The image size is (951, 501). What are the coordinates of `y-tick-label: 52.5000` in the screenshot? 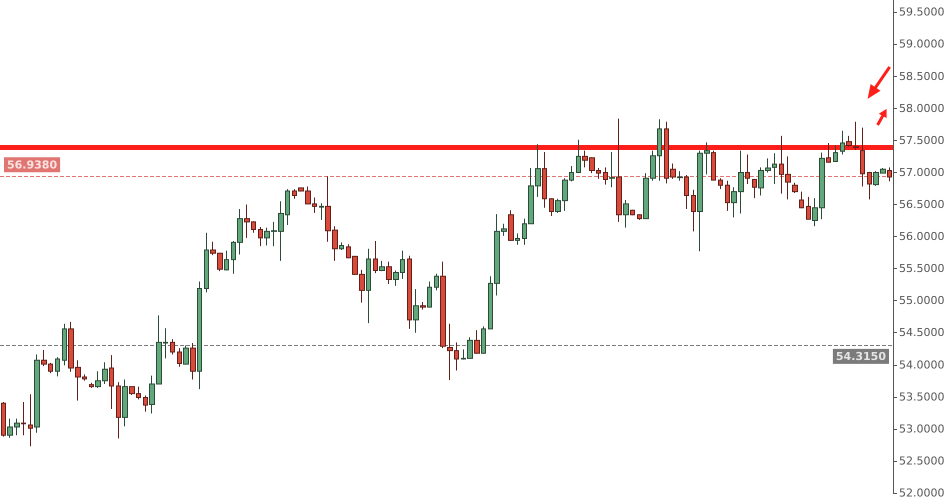 It's located at (921, 461).